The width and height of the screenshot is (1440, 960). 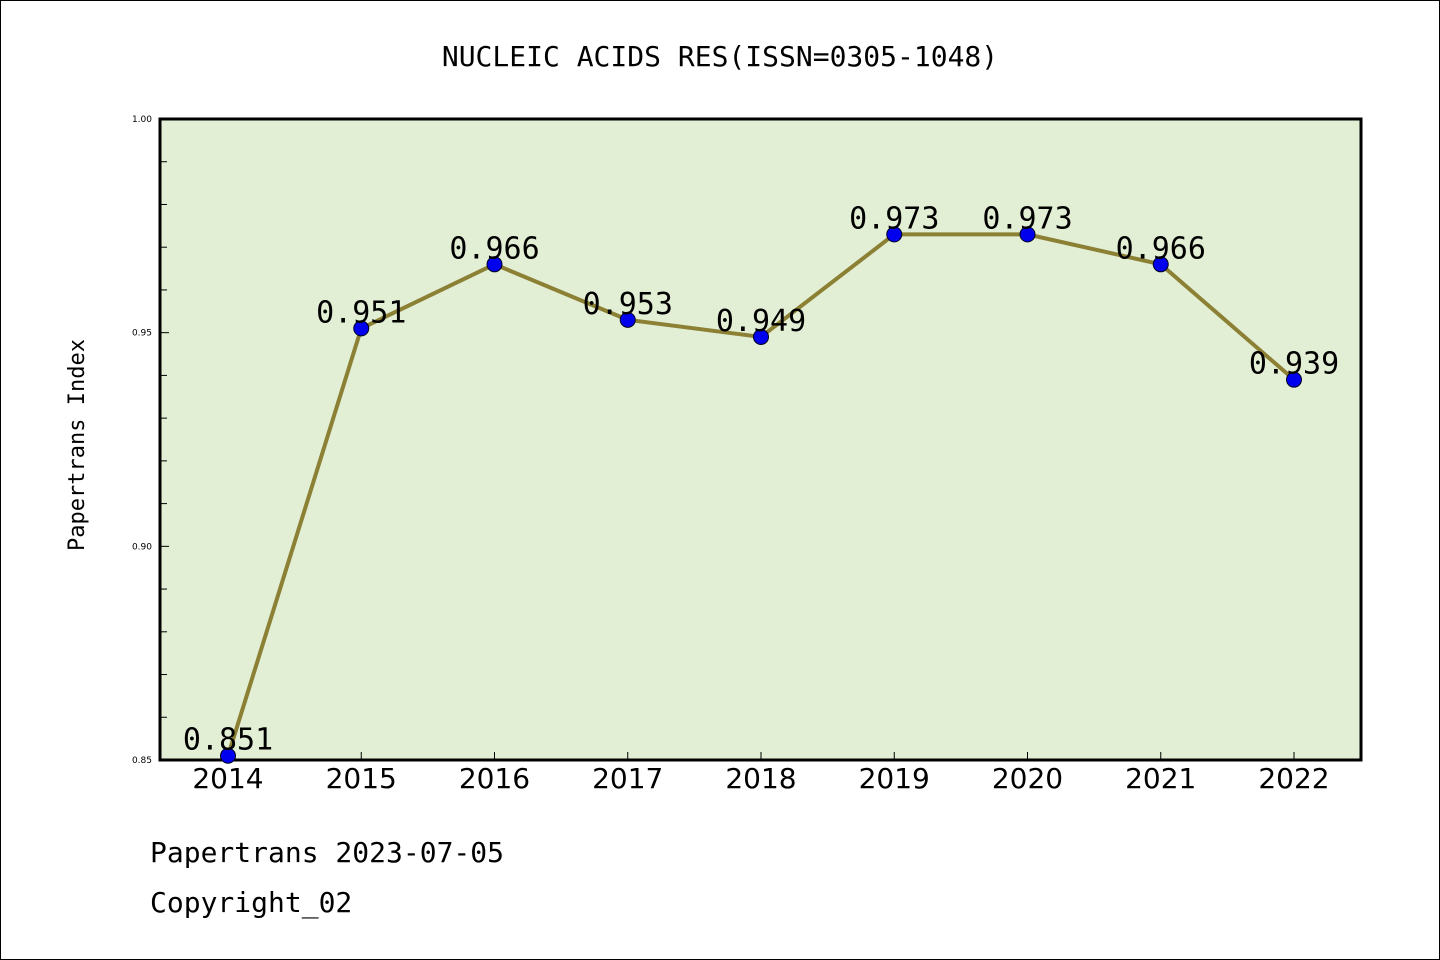 What do you see at coordinates (720, 56) in the screenshot?
I see `chart-title: NUCLEIC ACIDS RES(ISSN=0305-1048)` at bounding box center [720, 56].